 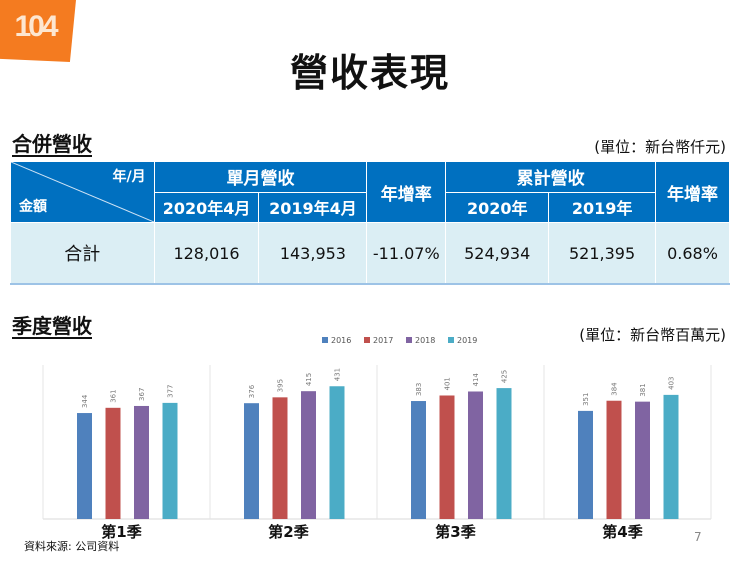 I want to click on data-label: 401, so click(x=448, y=383).